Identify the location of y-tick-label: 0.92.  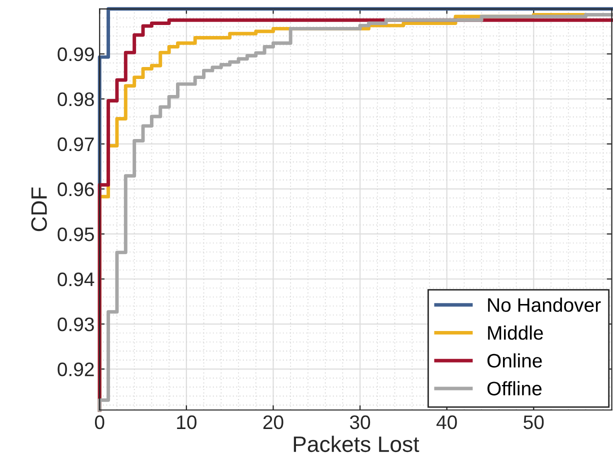
(76, 369).